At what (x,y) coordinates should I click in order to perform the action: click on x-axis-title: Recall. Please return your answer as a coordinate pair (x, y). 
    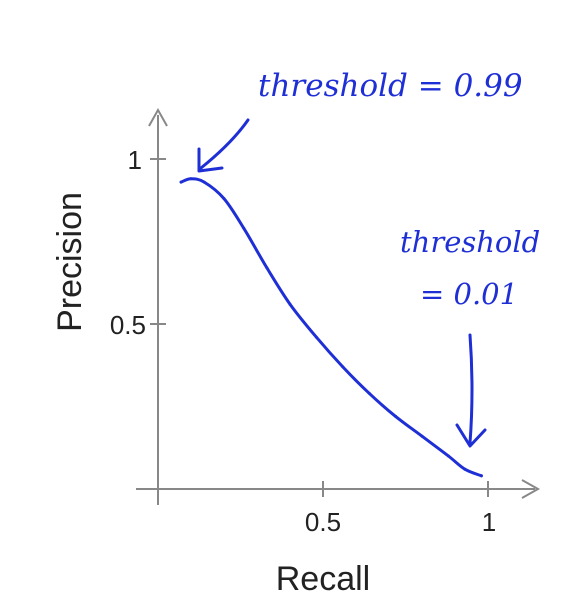
    Looking at the image, I should click on (323, 579).